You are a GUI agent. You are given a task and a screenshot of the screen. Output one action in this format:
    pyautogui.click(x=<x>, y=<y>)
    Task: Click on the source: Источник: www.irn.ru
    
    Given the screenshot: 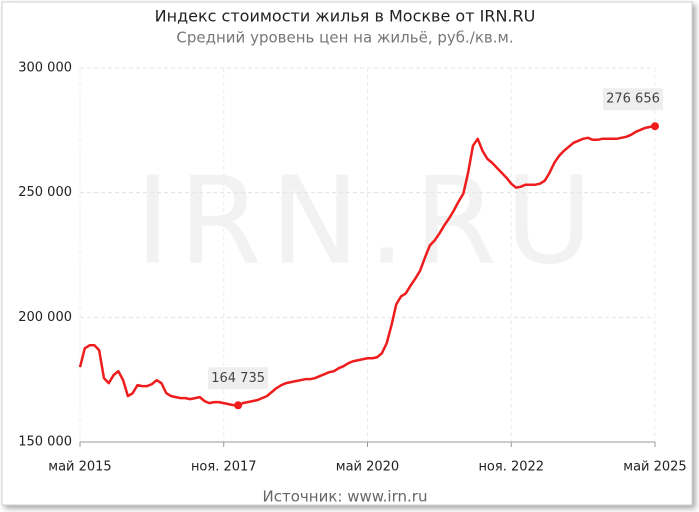 What is the action you would take?
    pyautogui.click(x=345, y=497)
    